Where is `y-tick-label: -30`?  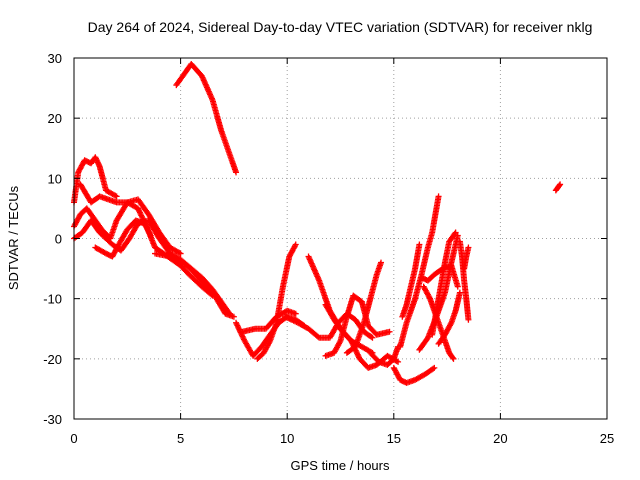 y-tick-label: -30 is located at coordinates (52, 419).